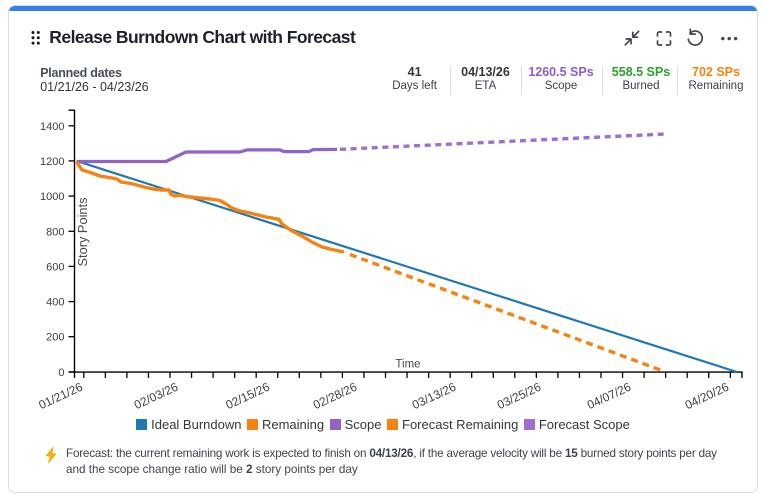  I want to click on svg-text: 03/25/26, so click(519, 396).